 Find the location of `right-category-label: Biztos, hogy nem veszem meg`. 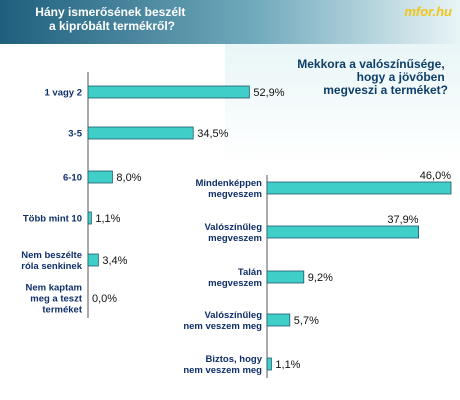

right-category-label: Biztos, hogy nem veszem meg is located at coordinates (222, 365).